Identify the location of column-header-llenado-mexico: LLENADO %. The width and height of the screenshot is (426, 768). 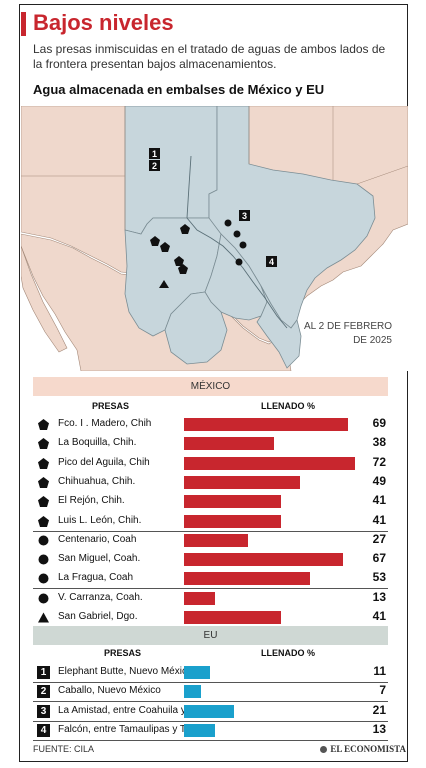
(288, 406).